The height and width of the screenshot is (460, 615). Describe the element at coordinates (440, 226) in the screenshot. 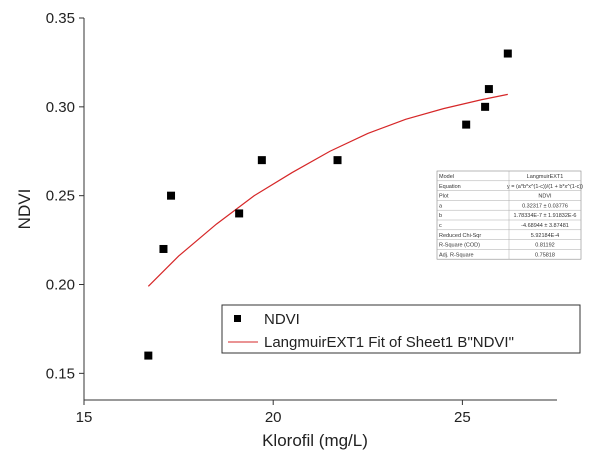

I see `fit-table-key: c` at that location.